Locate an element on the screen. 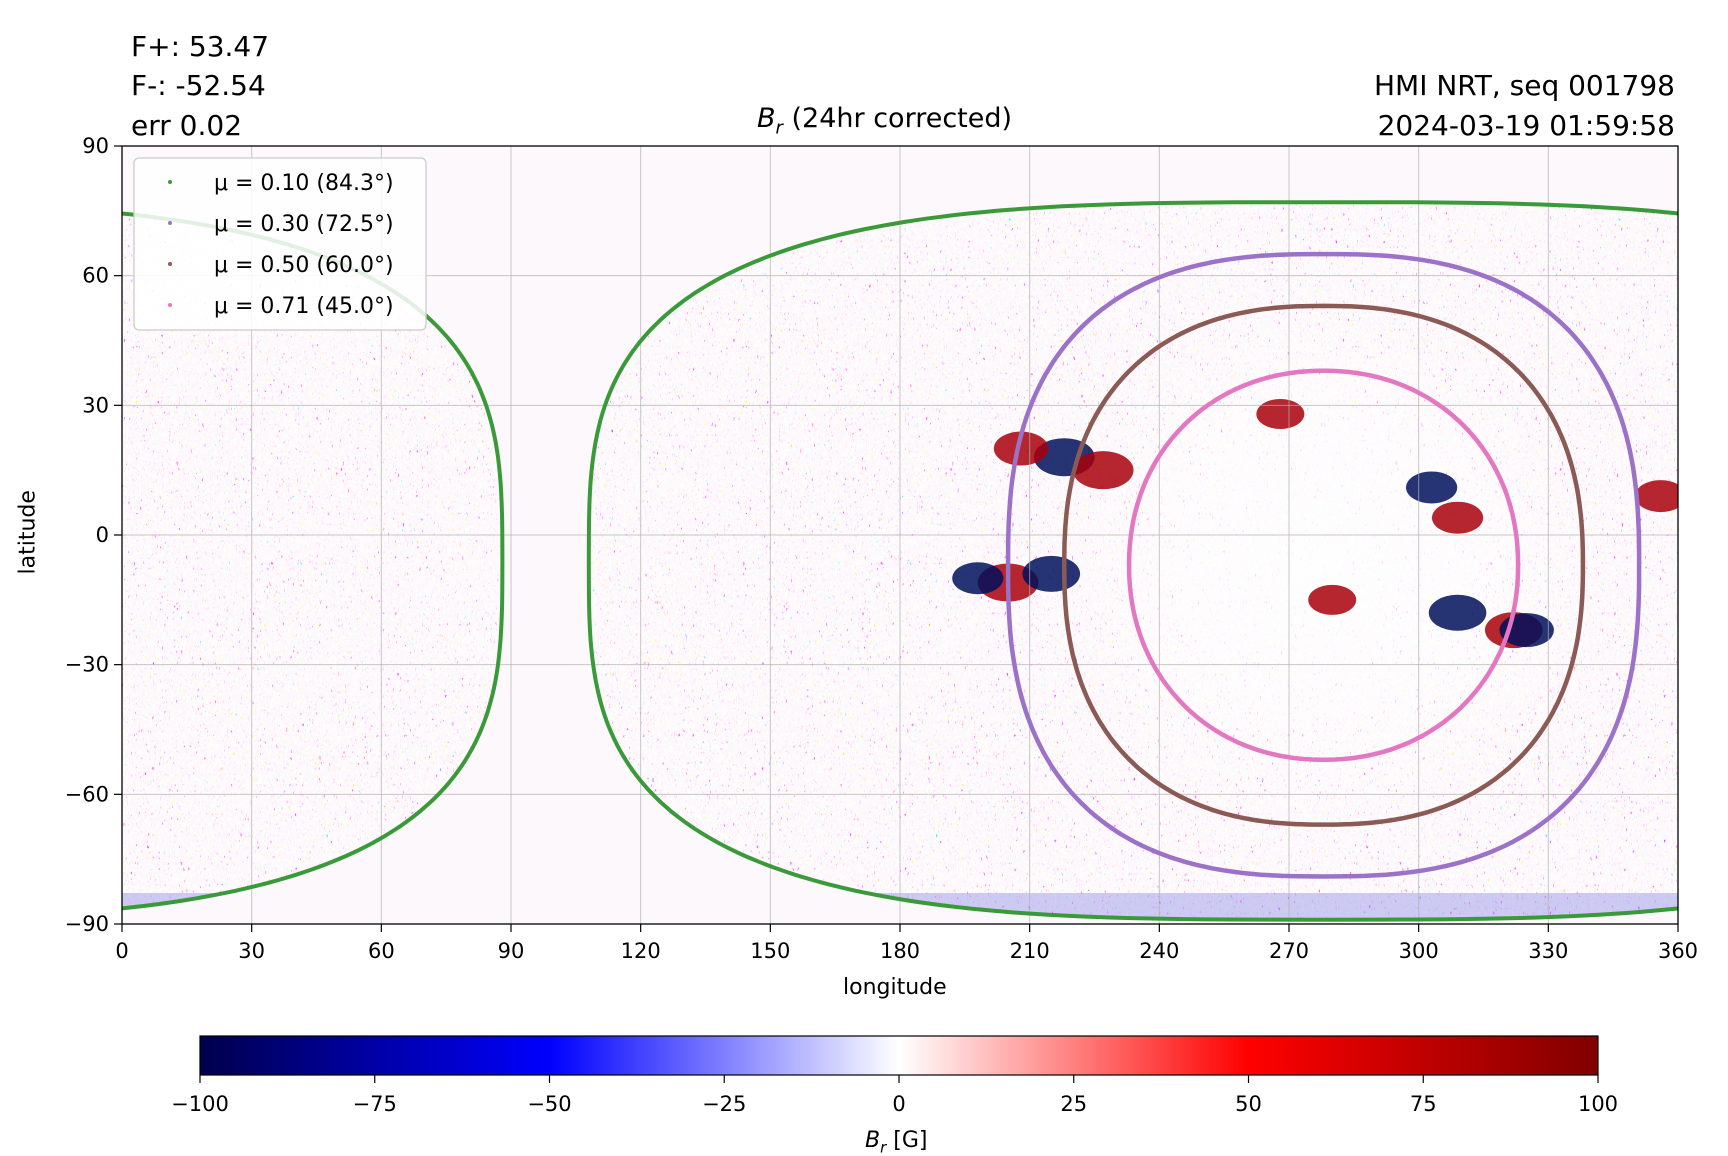  flux-negative: F-: -52.54 is located at coordinates (198, 85).